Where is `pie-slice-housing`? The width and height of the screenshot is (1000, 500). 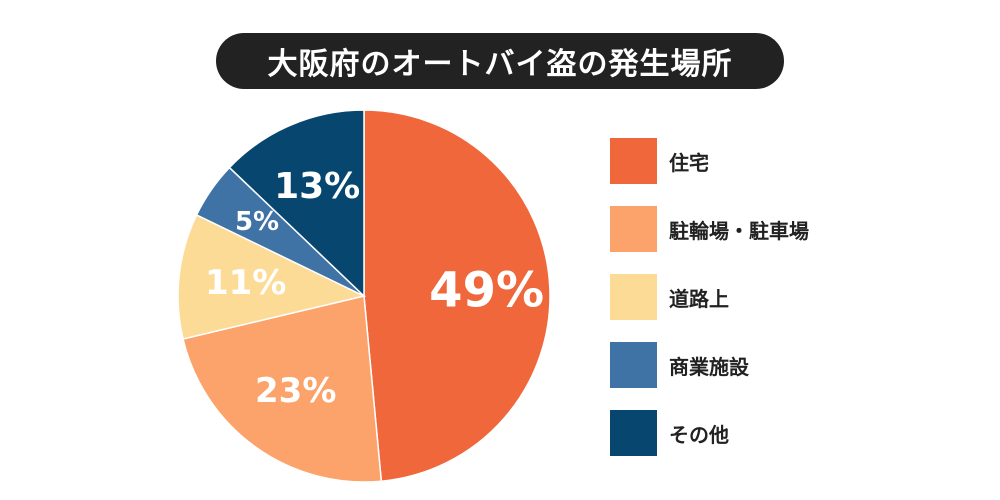
pie-slice-housing is located at coordinates (457, 296).